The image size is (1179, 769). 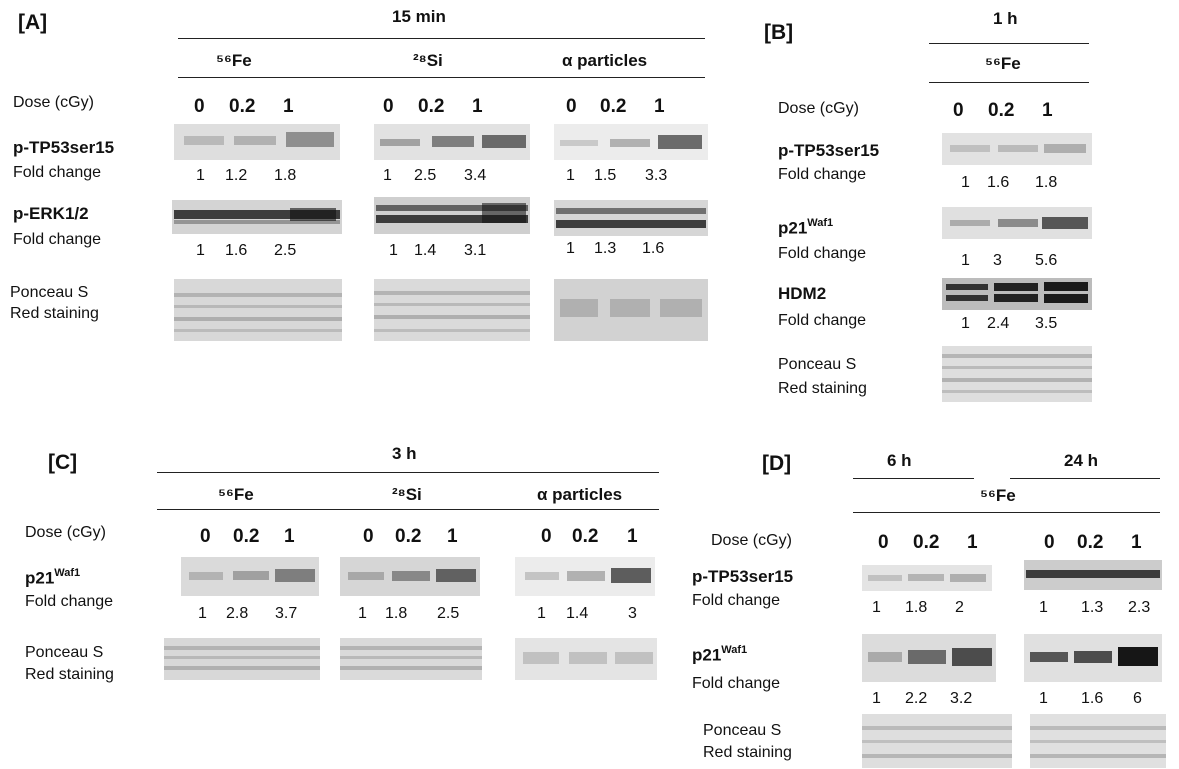 I want to click on panel-d-group-line, so click(x=1006, y=512).